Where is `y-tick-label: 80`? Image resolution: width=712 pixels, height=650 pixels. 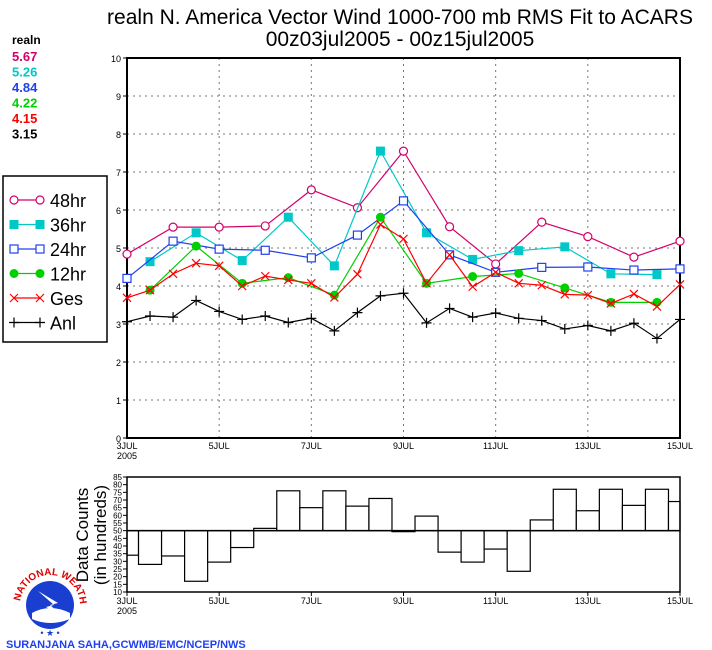
y-tick-label: 80 is located at coordinates (117, 485).